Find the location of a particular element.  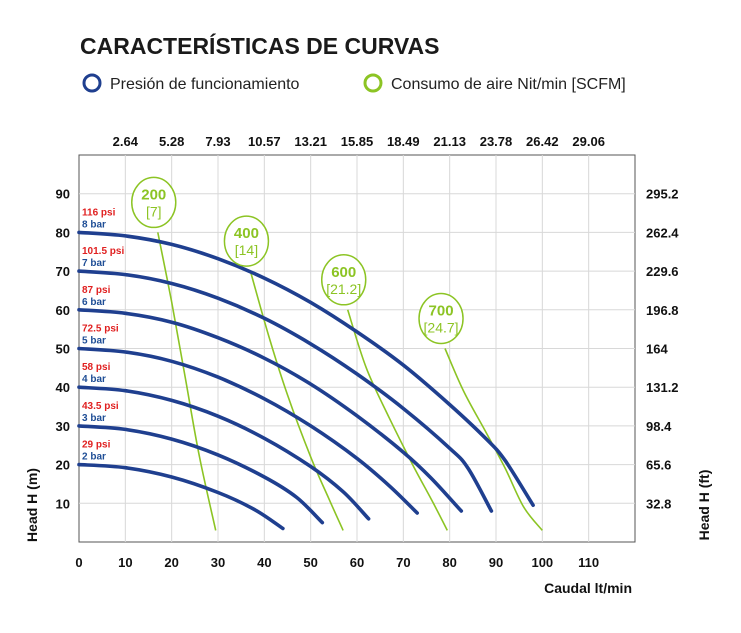

top-tick-label: 15.85 is located at coordinates (357, 141).